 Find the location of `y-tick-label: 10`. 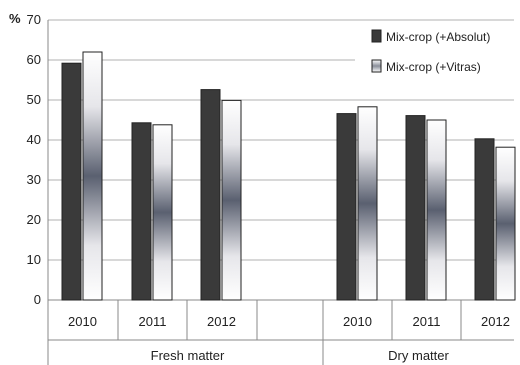

y-tick-label: 10 is located at coordinates (34, 259).